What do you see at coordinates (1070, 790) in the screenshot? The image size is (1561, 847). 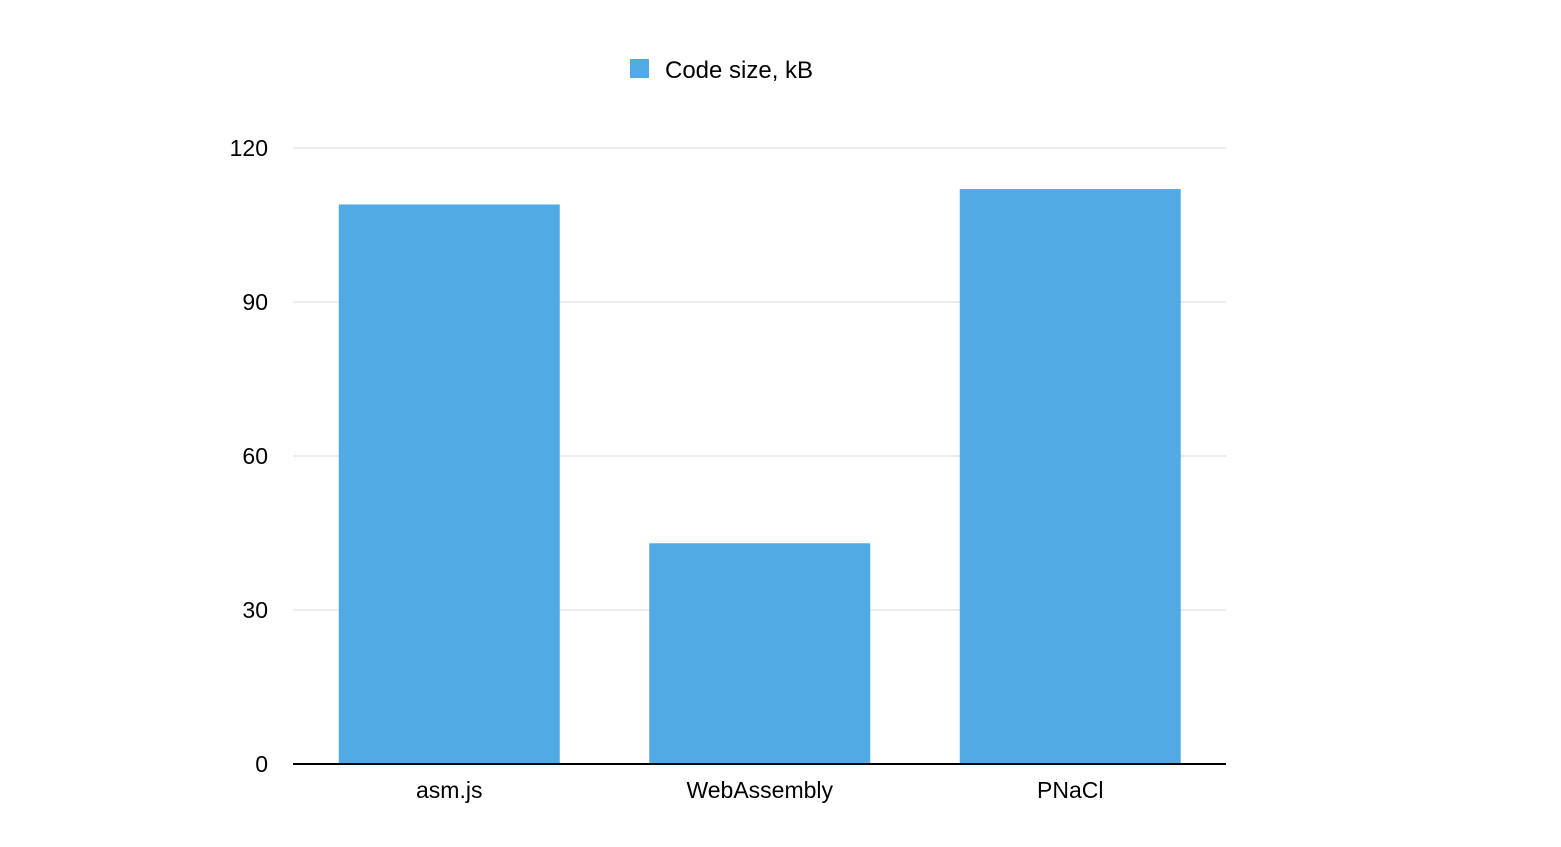 I see `x-tick-label: PNaCl` at bounding box center [1070, 790].